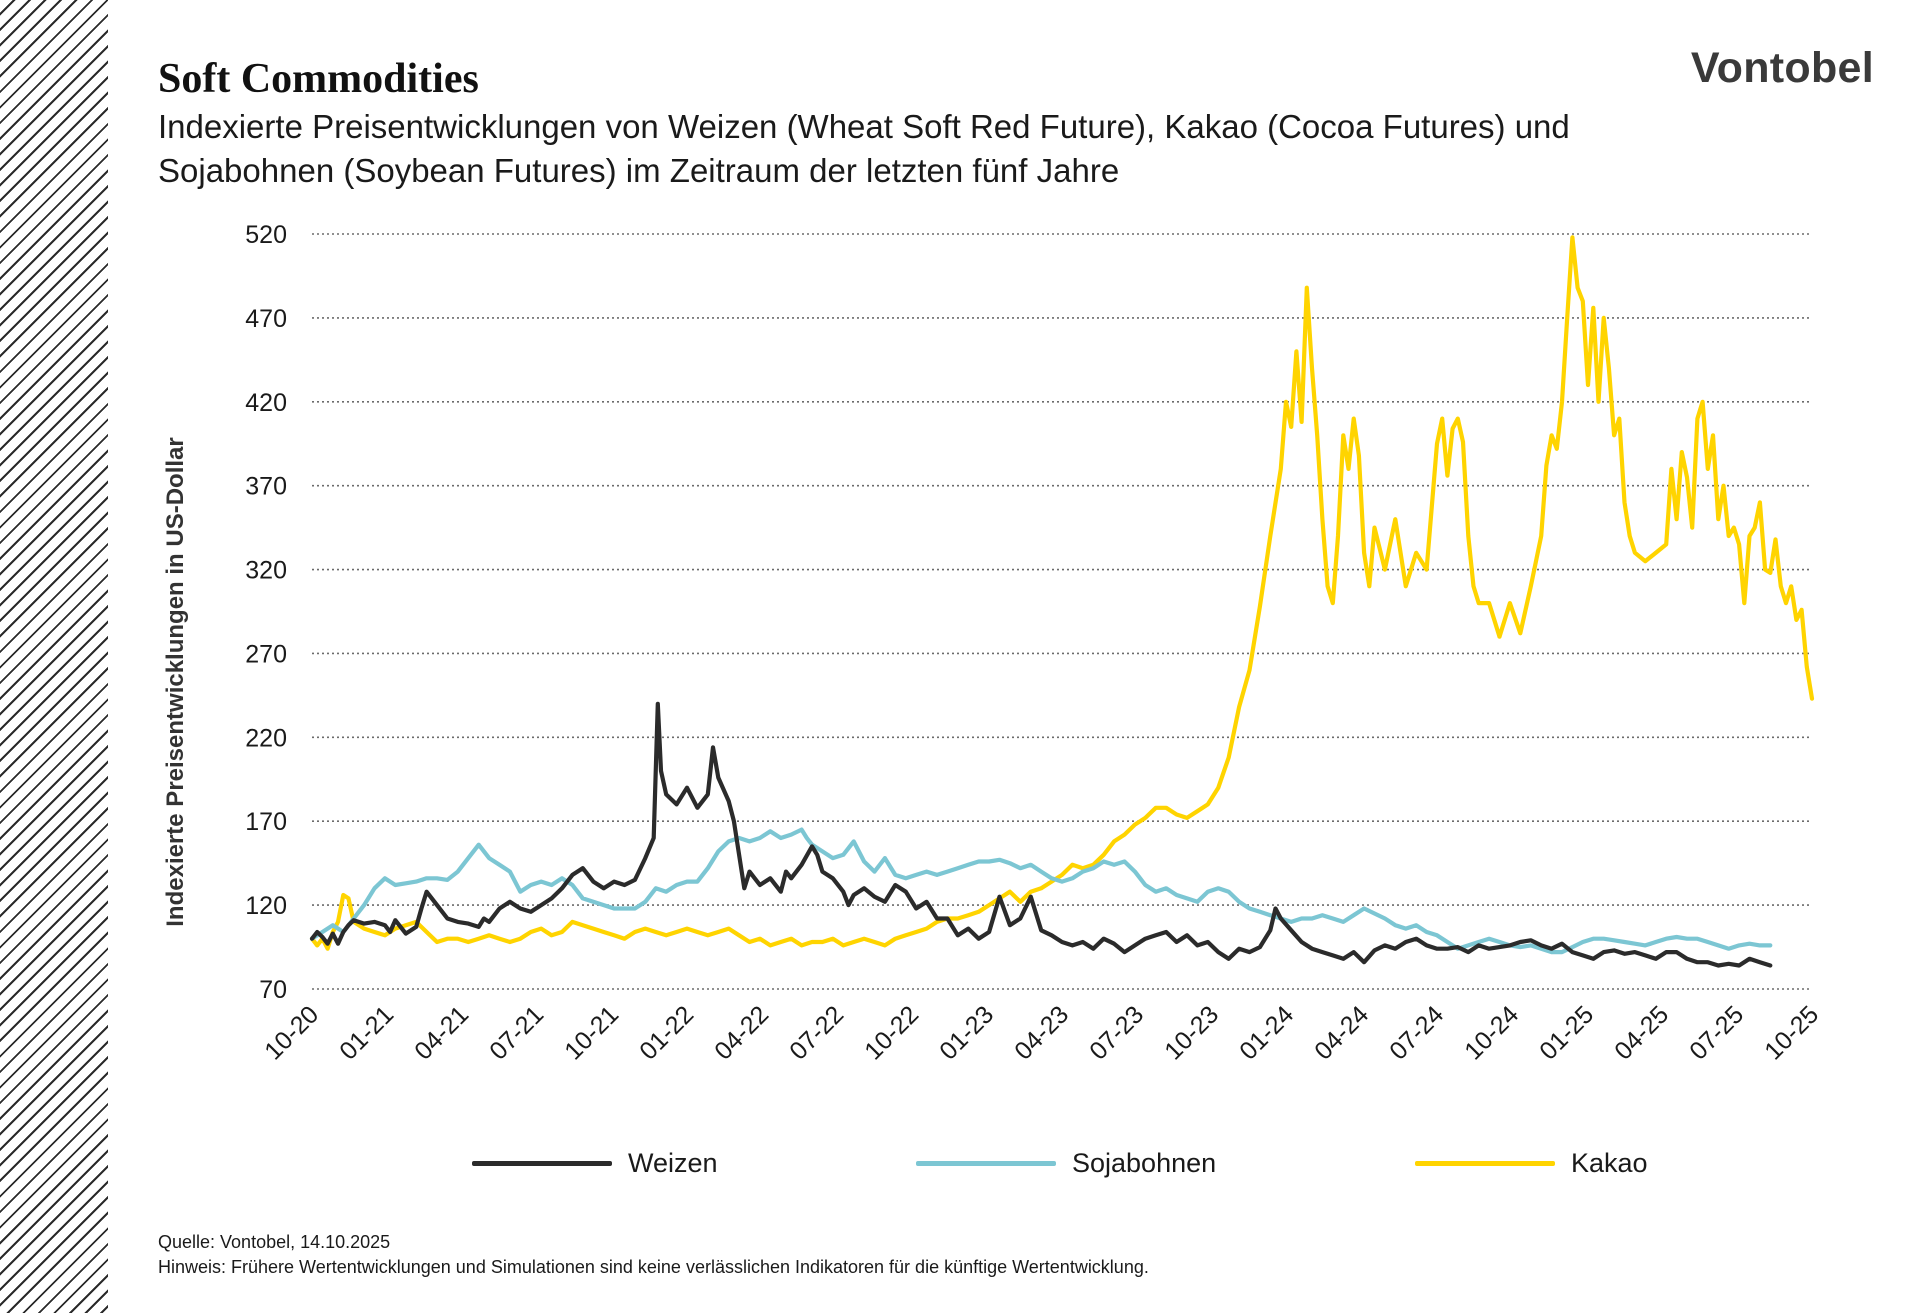 The width and height of the screenshot is (1920, 1313). What do you see at coordinates (1066, 1163) in the screenshot?
I see `legend-item-sojabohnen: Sojabohnen` at bounding box center [1066, 1163].